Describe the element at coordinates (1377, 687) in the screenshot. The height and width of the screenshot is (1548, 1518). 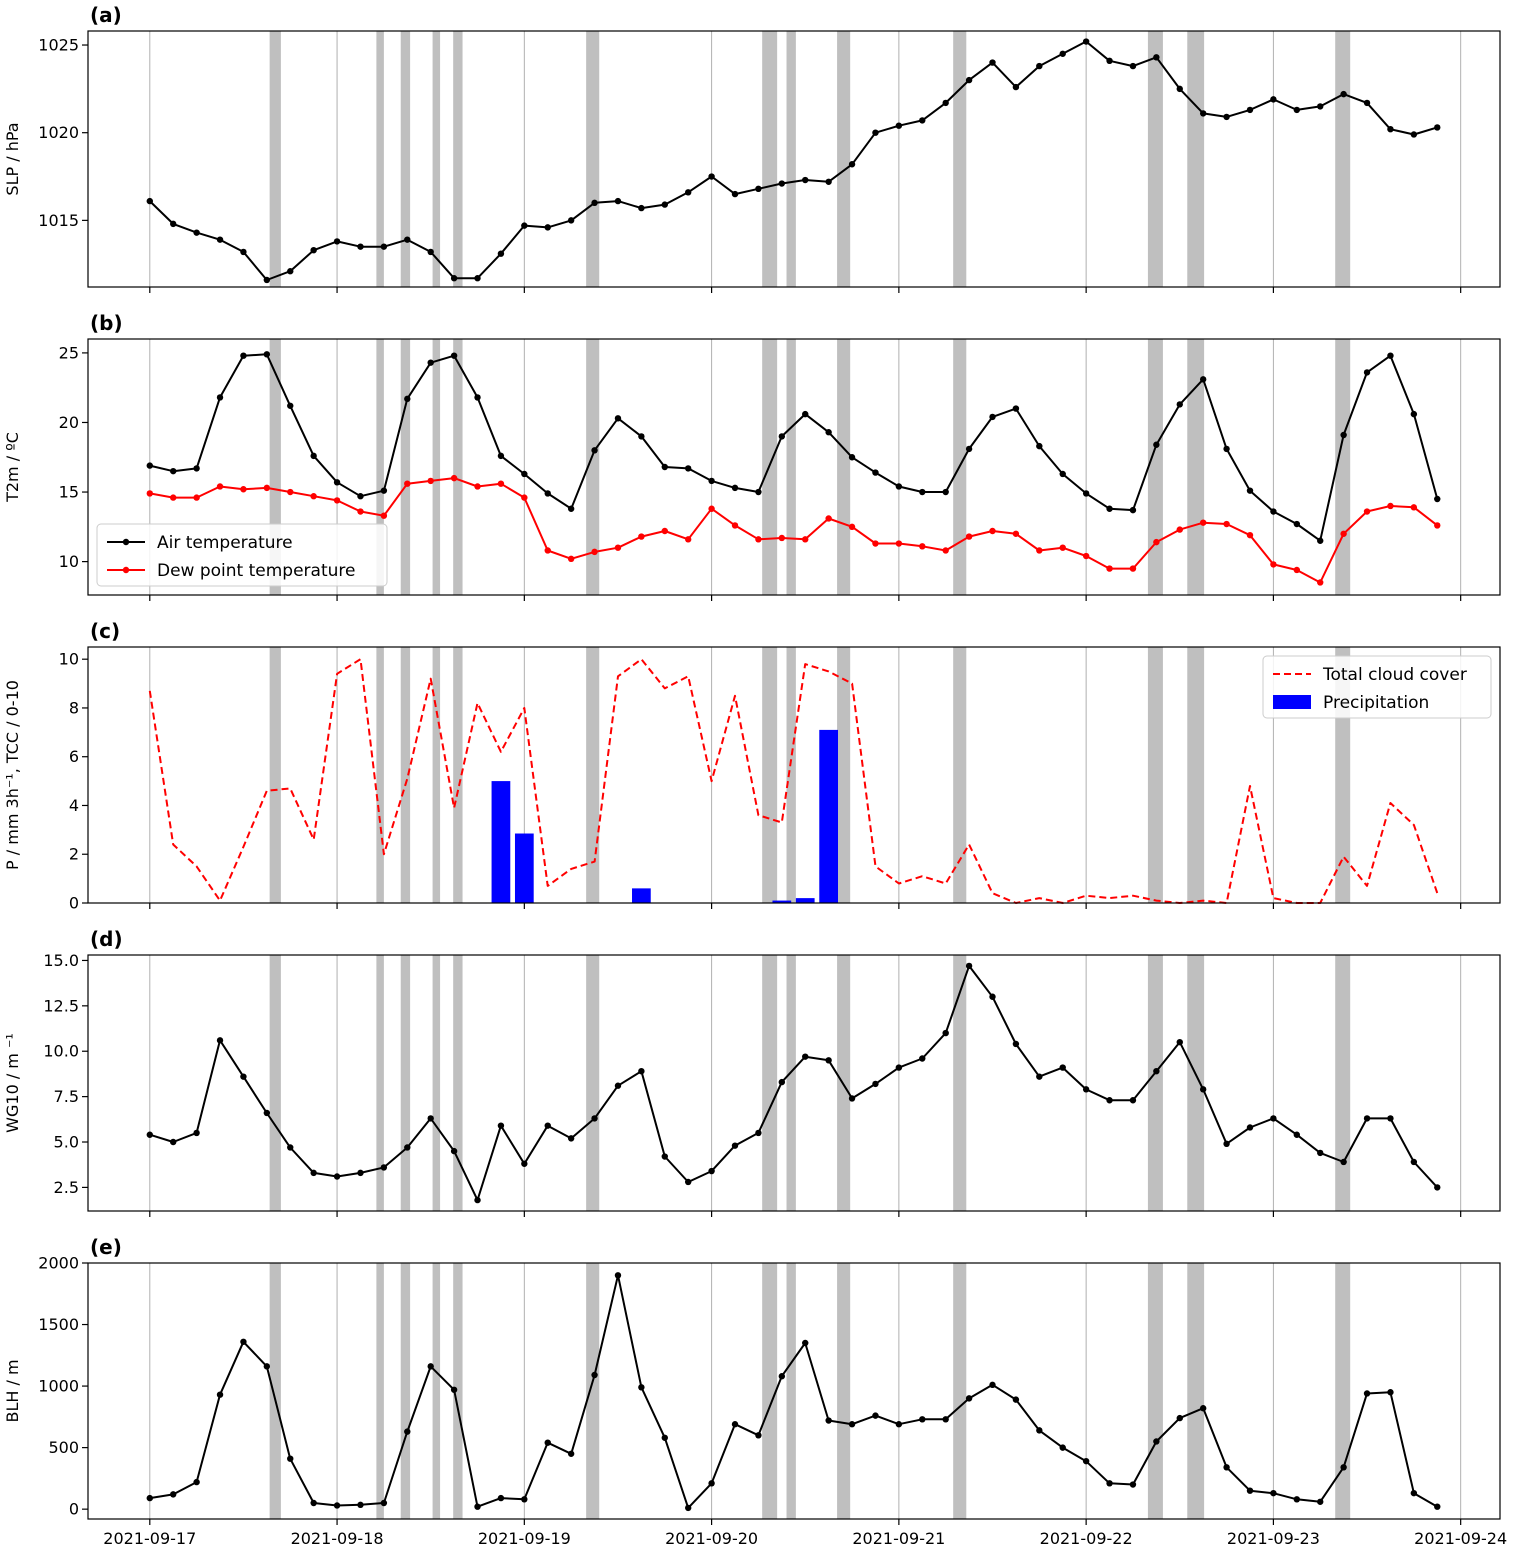
I see `legend-box` at that location.